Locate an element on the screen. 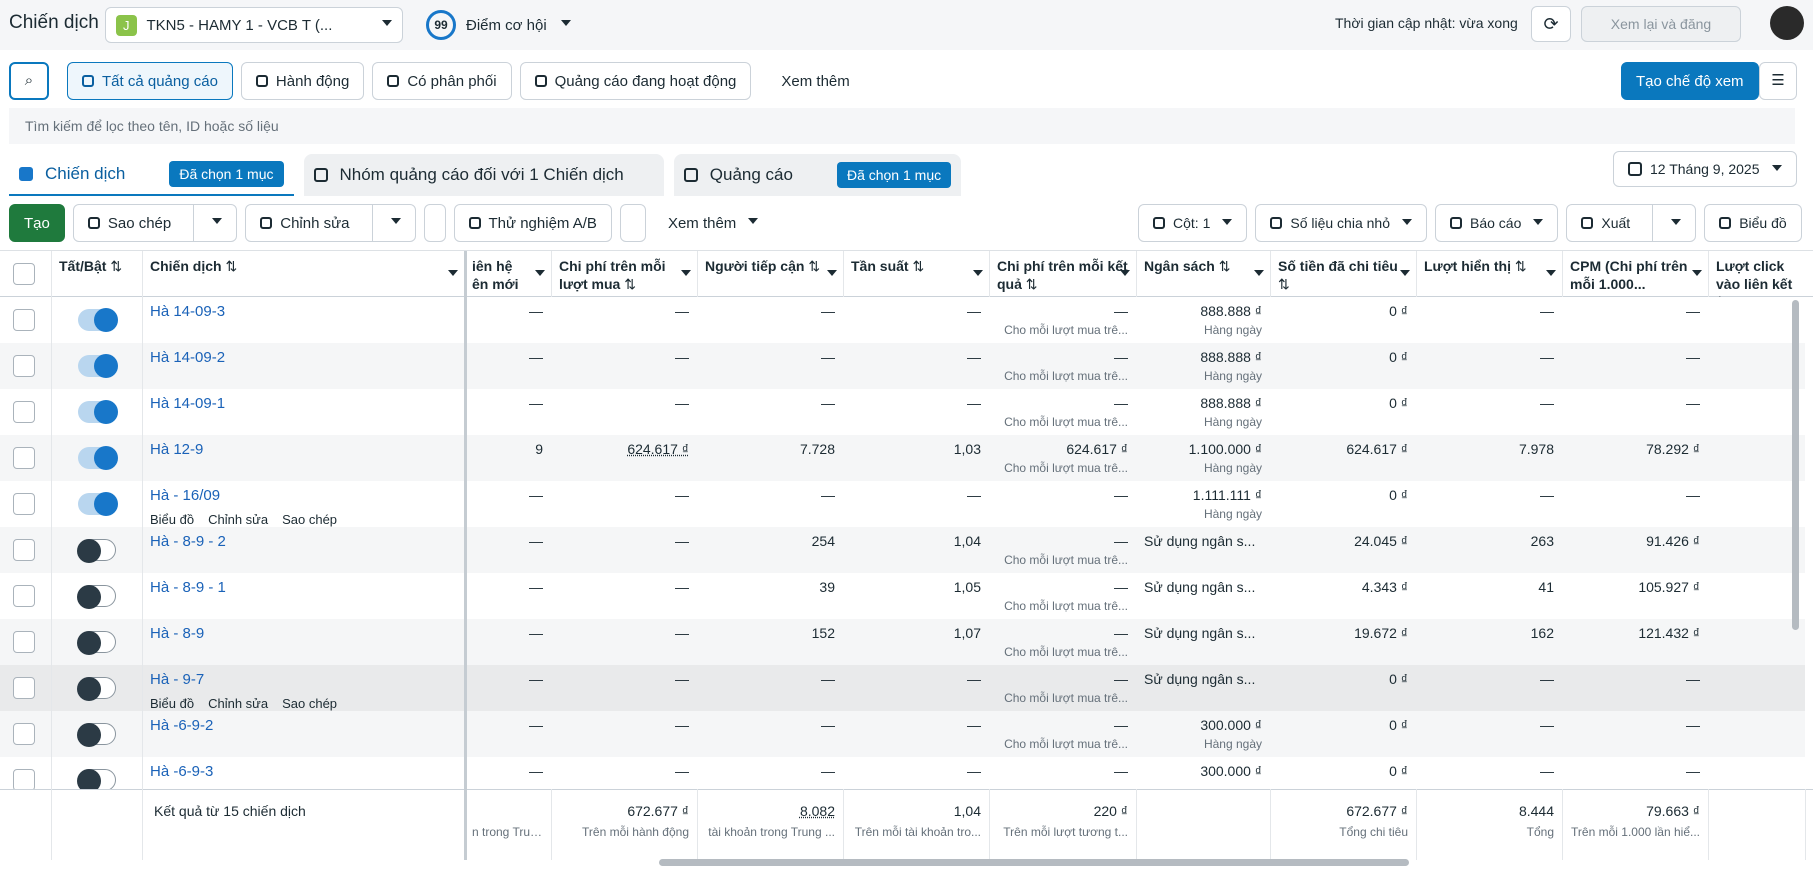 This screenshot has height=879, width=1813. campaign-name: Hà 12-9 is located at coordinates (177, 449).